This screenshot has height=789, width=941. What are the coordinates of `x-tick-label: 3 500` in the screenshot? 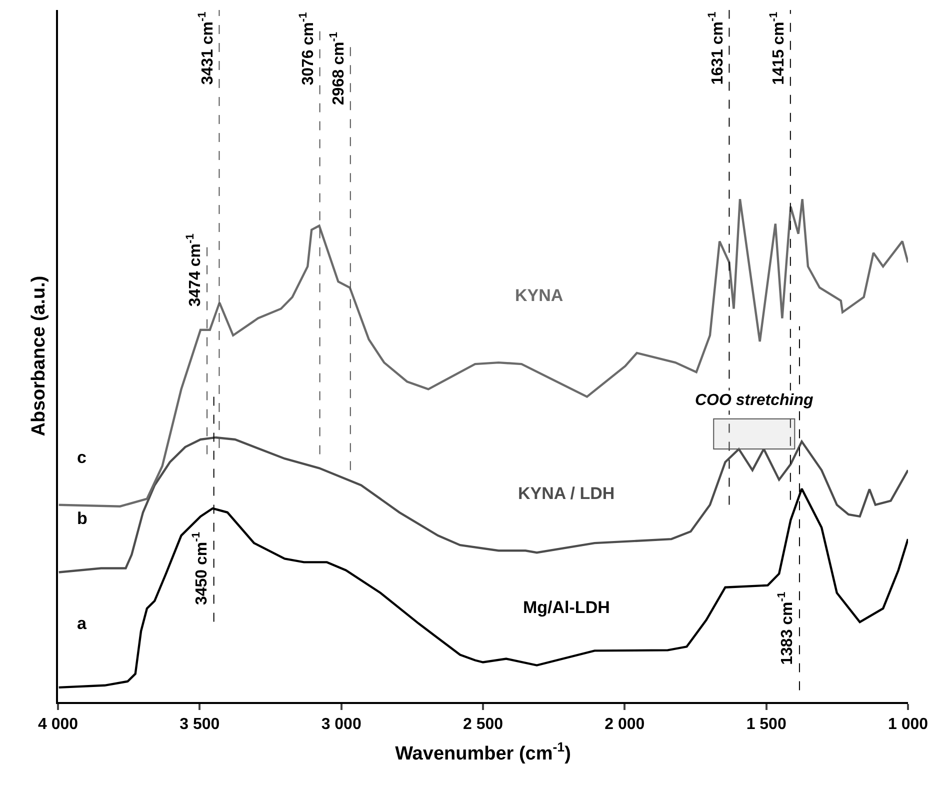 It's located at (200, 725).